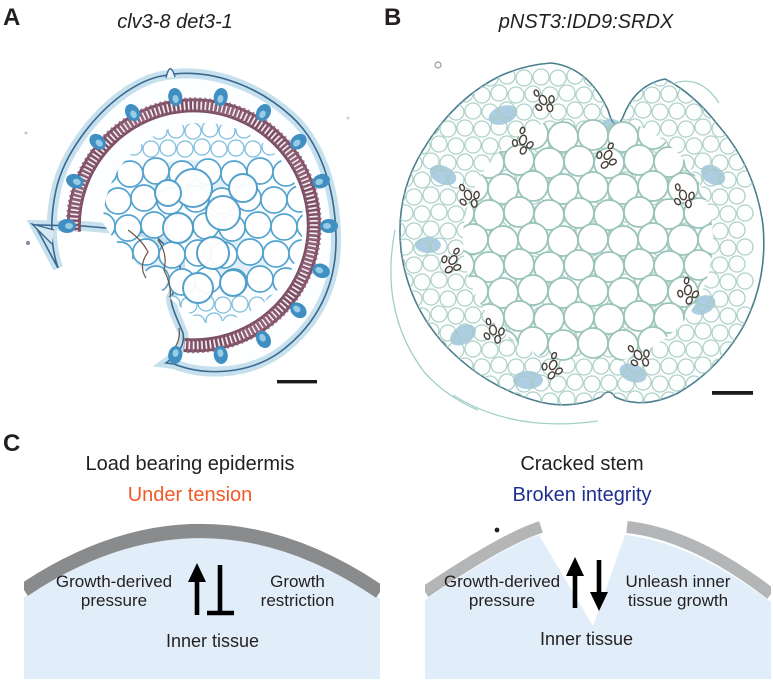  Describe the element at coordinates (190, 495) in the screenshot. I see `intact-state: Under tension` at that location.